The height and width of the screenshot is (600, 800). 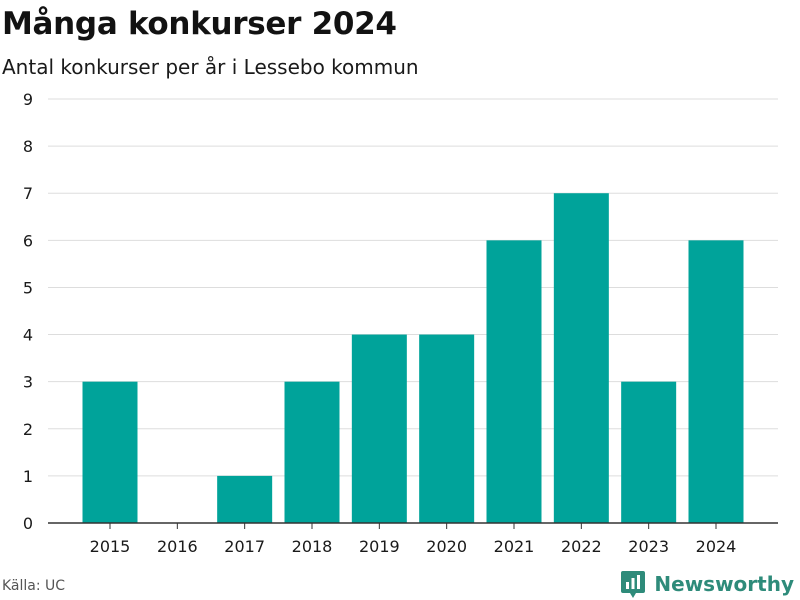 I want to click on x-tick-label: 2016, so click(x=177, y=546).